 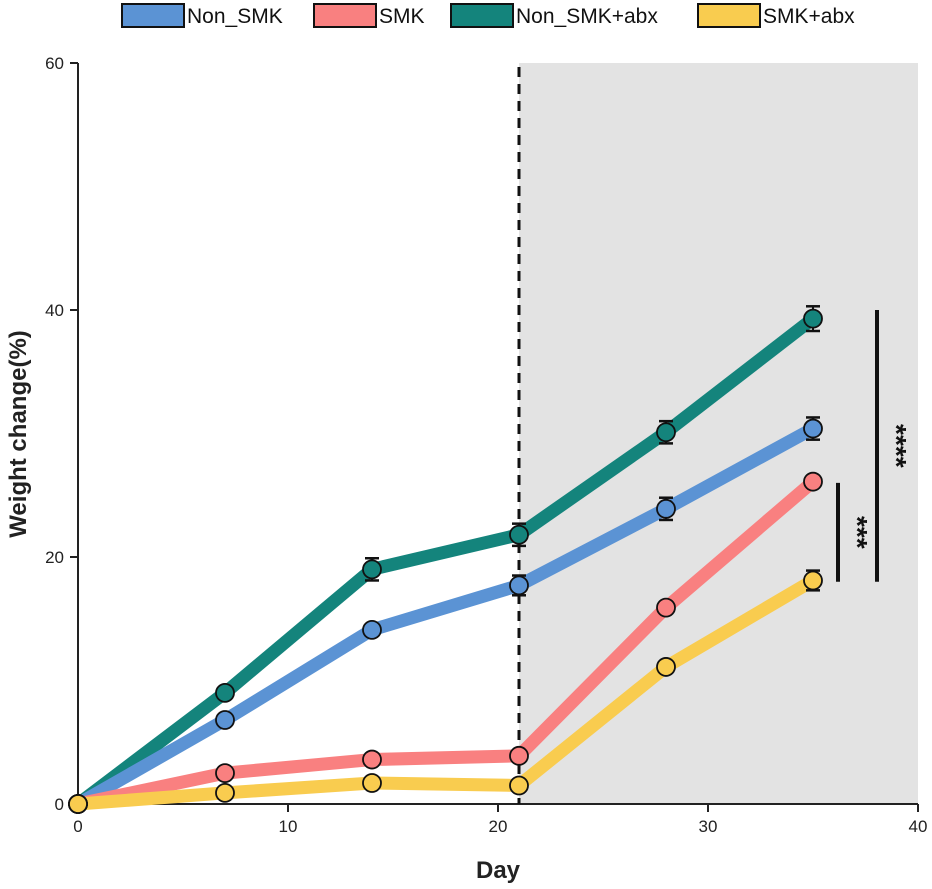 I want to click on legend-label: Non_SMK+abx, so click(x=587, y=16).